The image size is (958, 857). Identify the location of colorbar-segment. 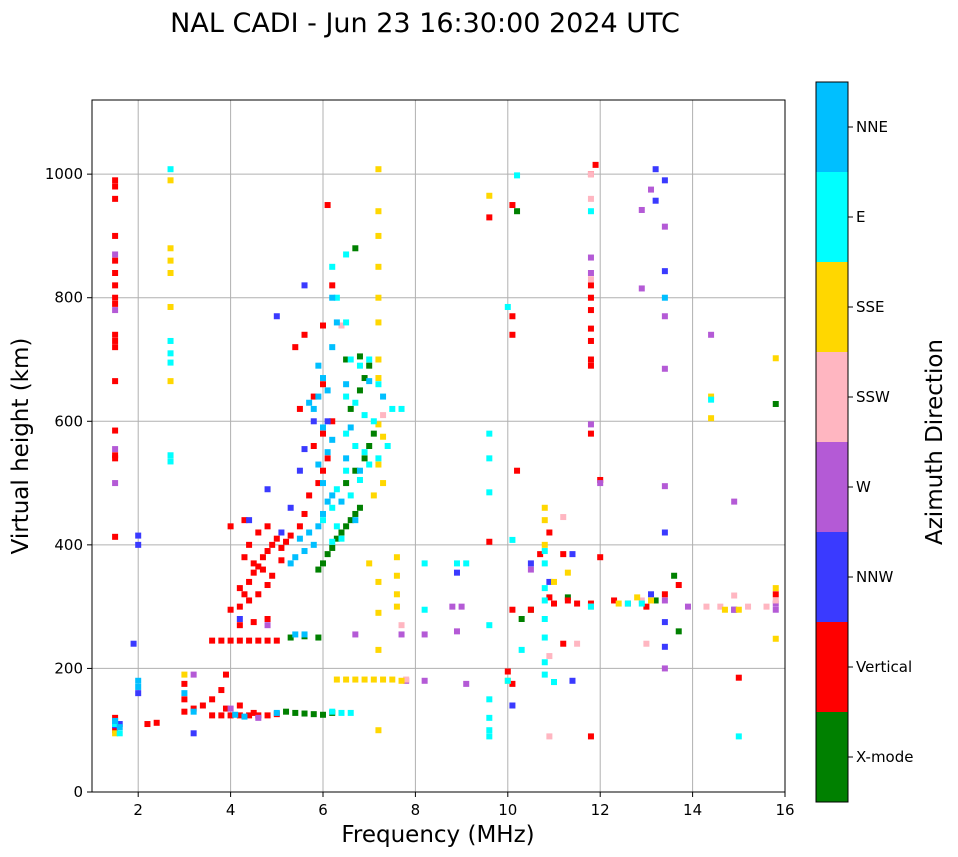
(832, 487).